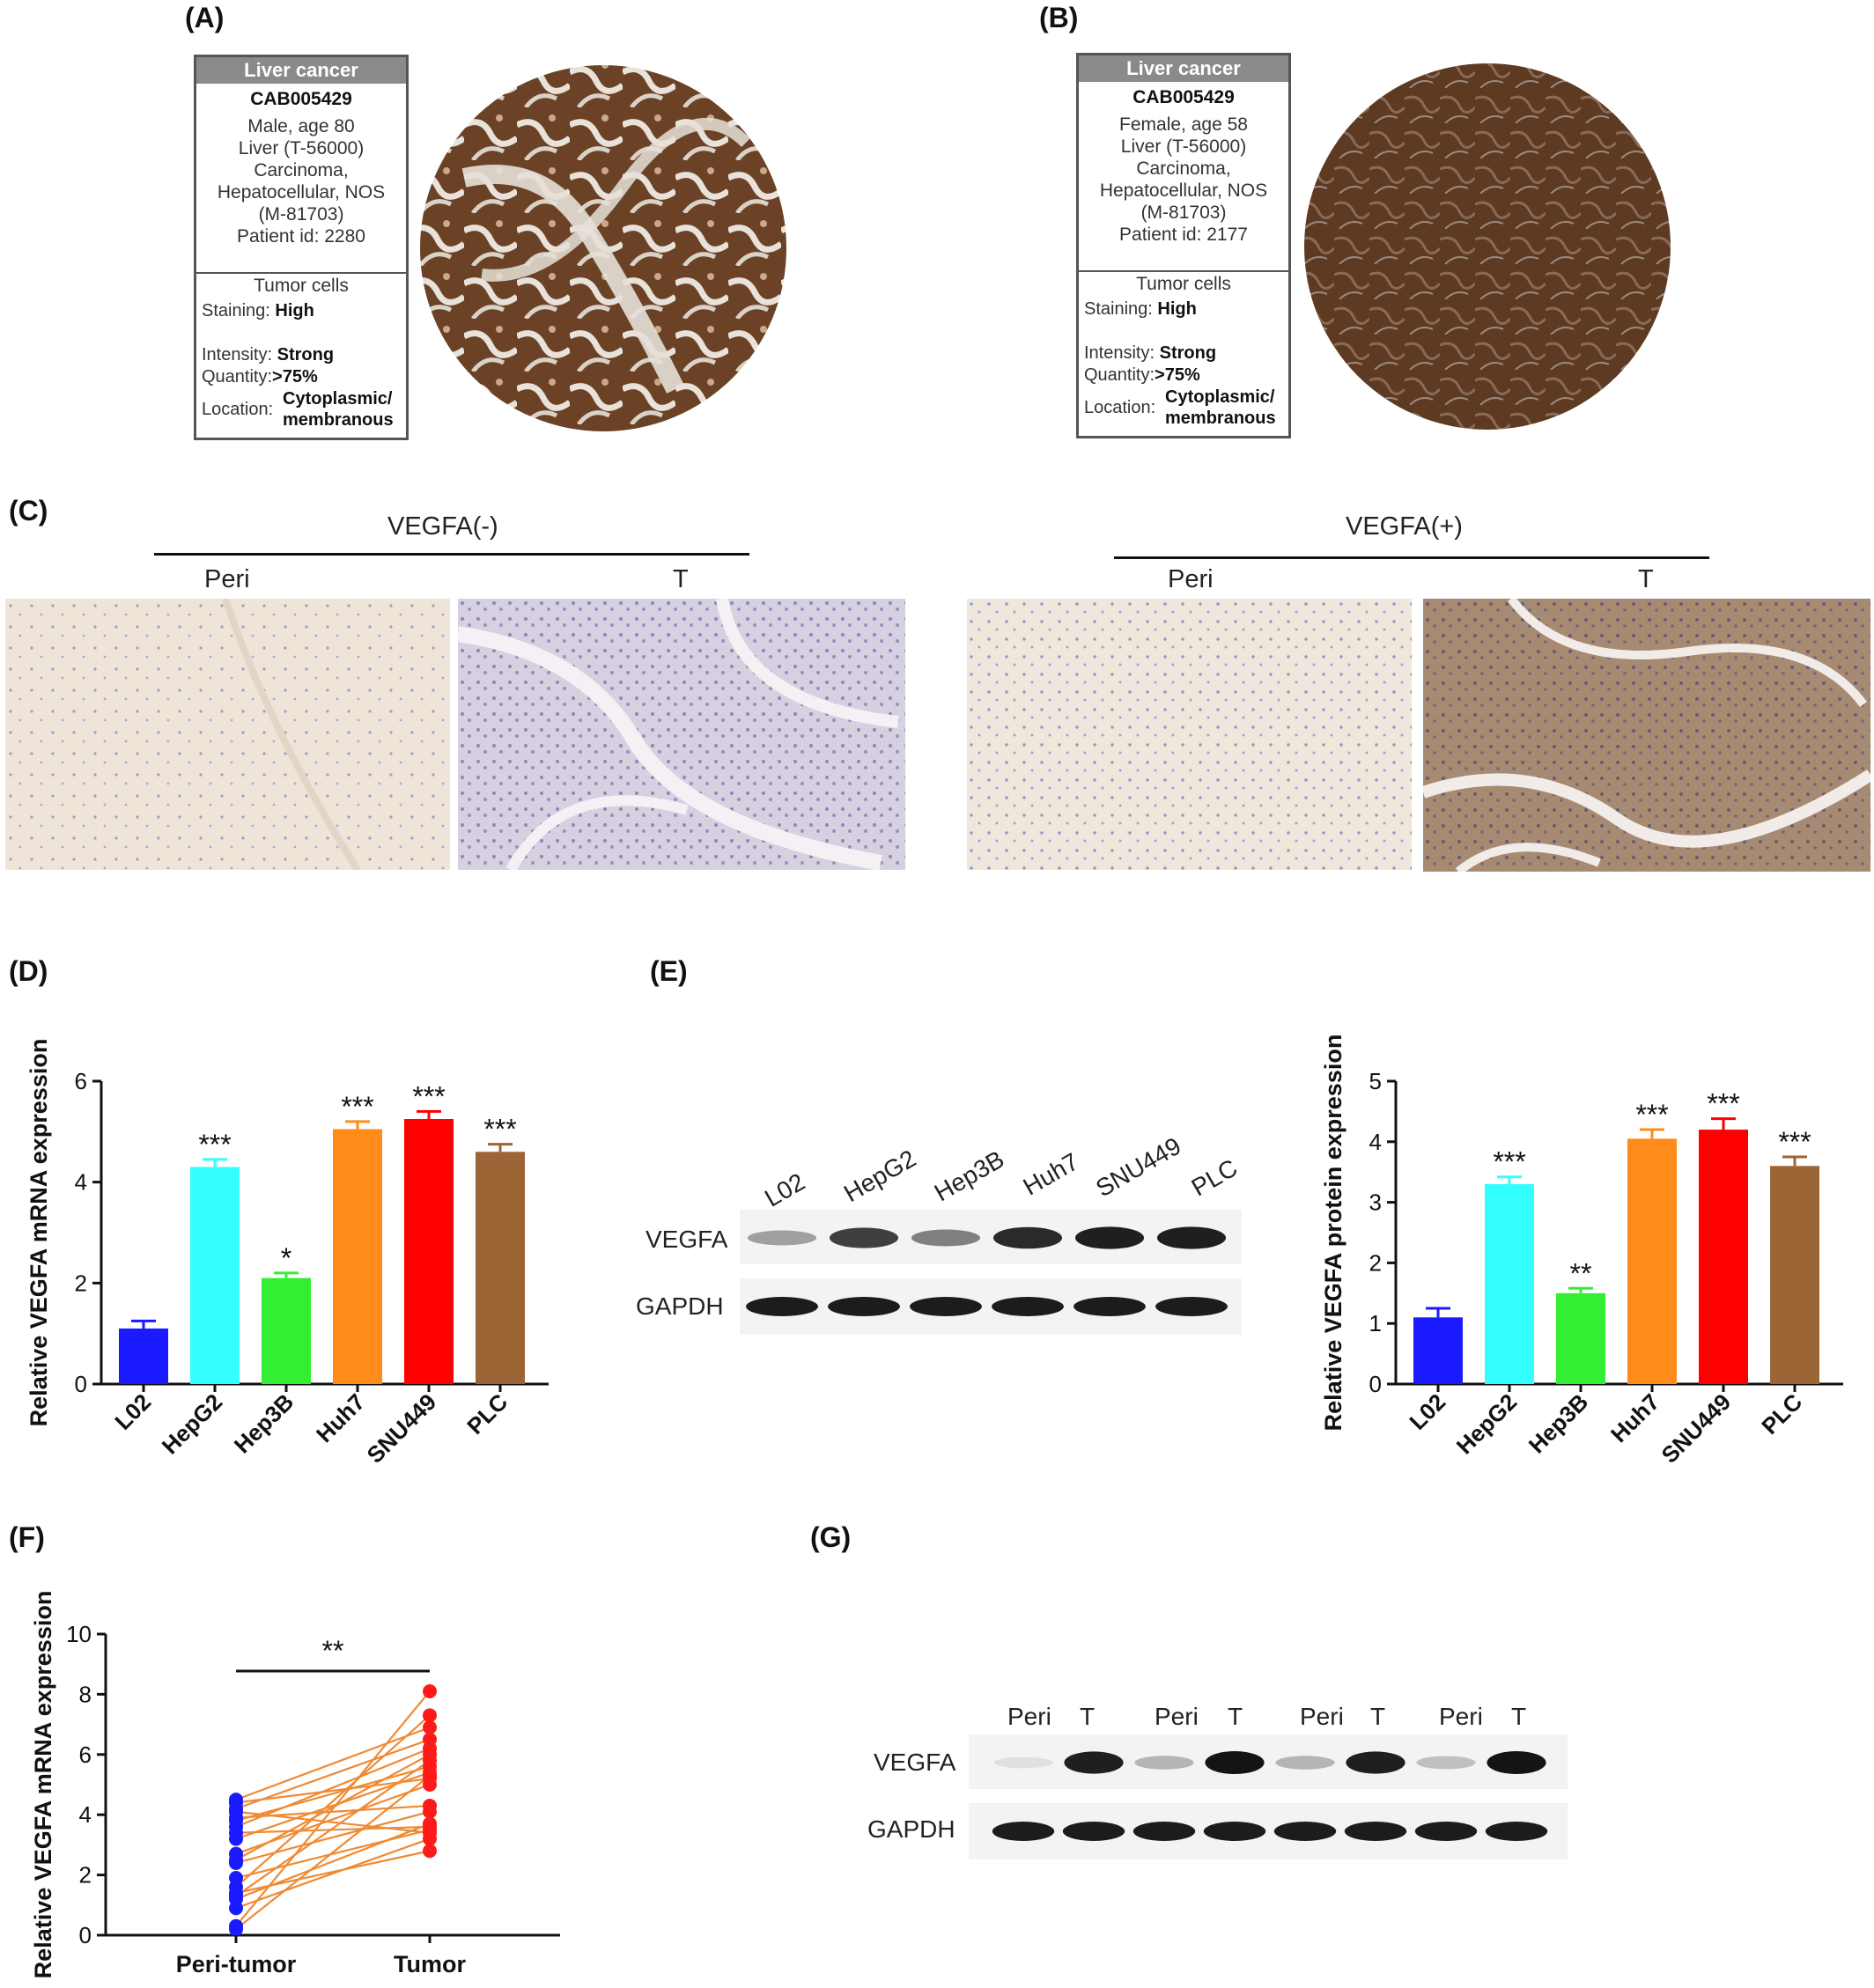 The width and height of the screenshot is (1874, 1988). Describe the element at coordinates (969, 1176) in the screenshot. I see `blot-e-lane-label: Hep3B` at that location.